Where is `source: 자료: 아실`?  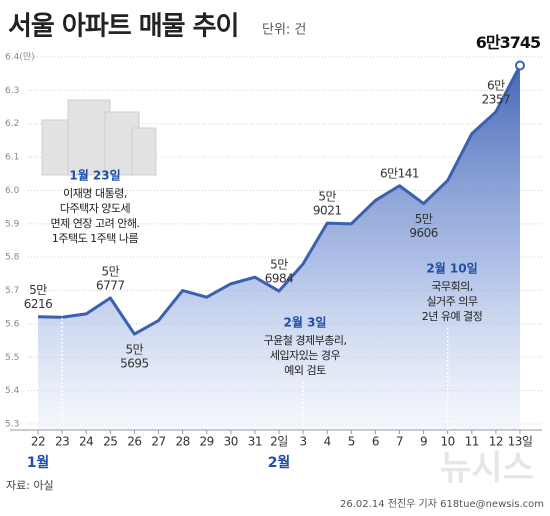
source: 자료: 아실 is located at coordinates (30, 485).